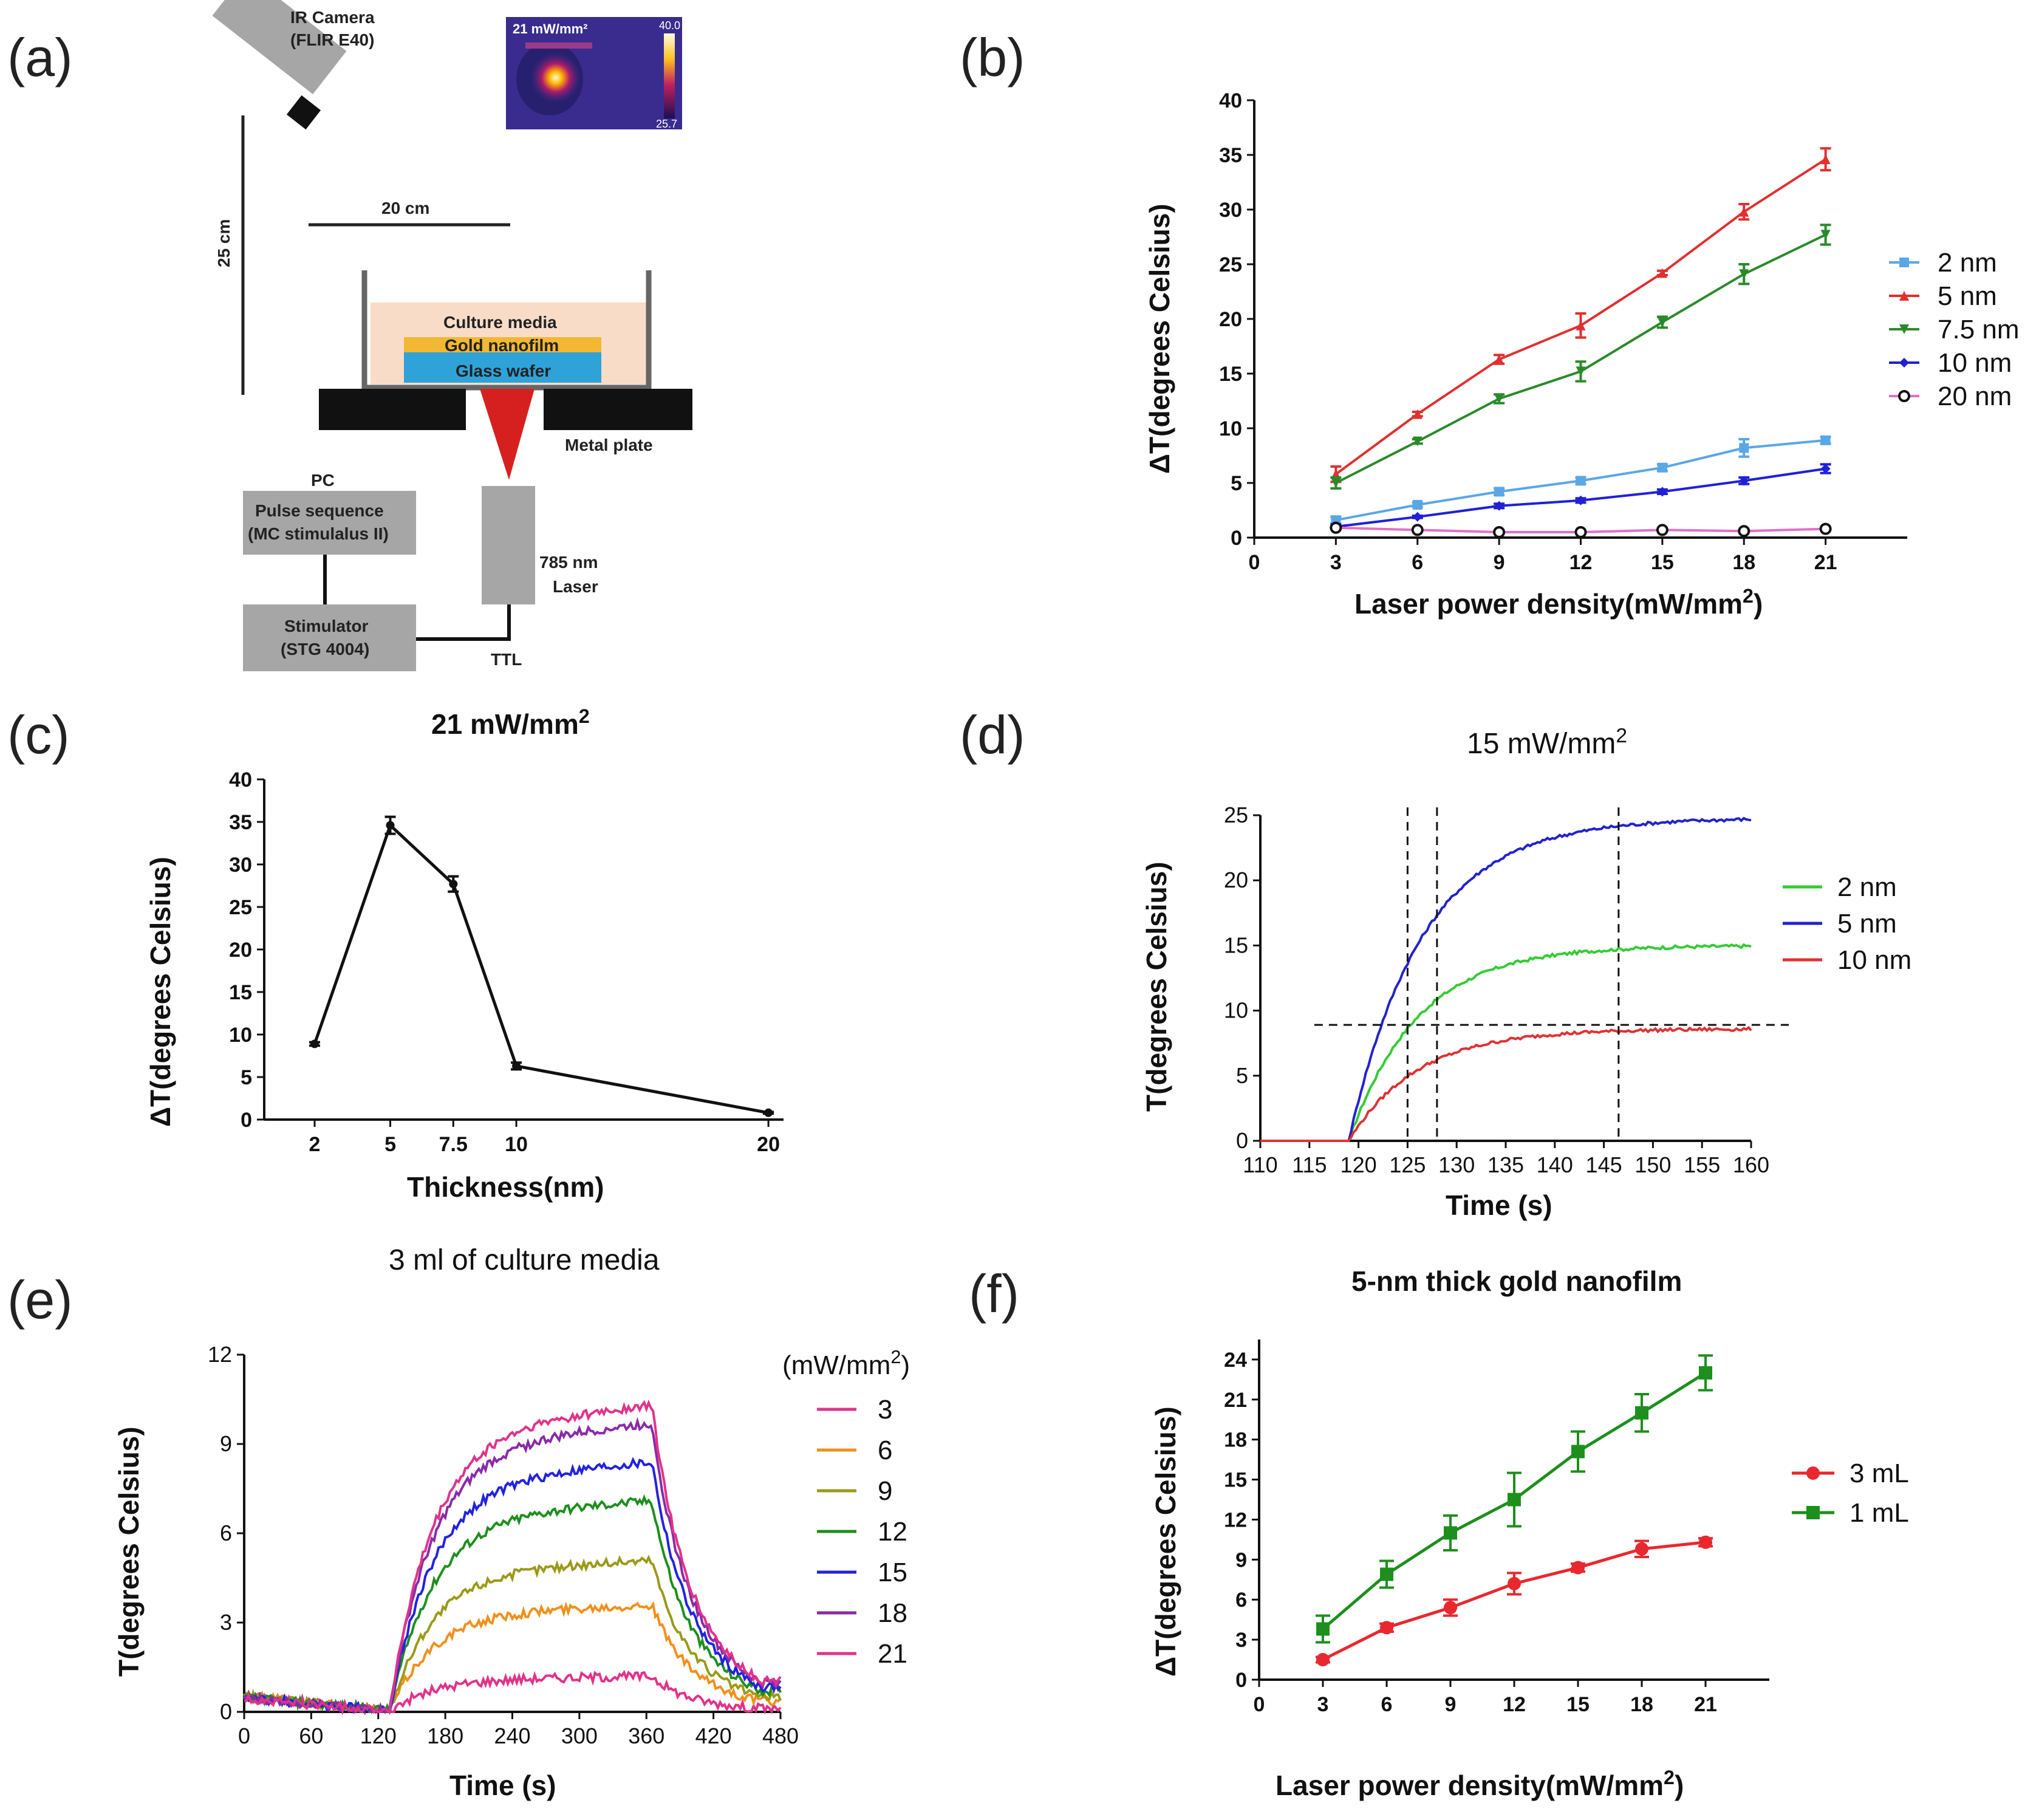 This screenshot has width=2039, height=1820. Describe the element at coordinates (550, 28) in the screenshot. I see `thermal-power-label: 21 mW/mm²` at that location.